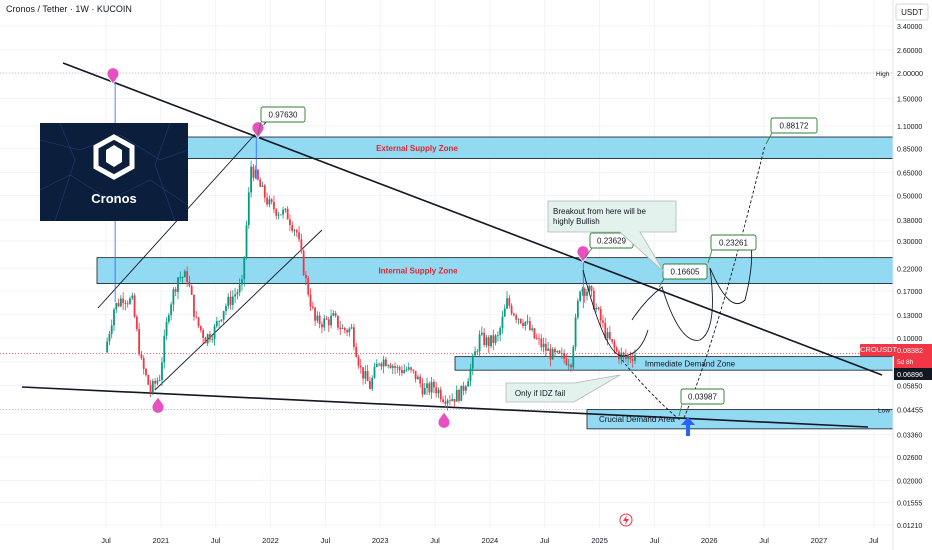 Image resolution: width=932 pixels, height=550 pixels. Describe the element at coordinates (626, 520) in the screenshot. I see `replay-icon` at that location.